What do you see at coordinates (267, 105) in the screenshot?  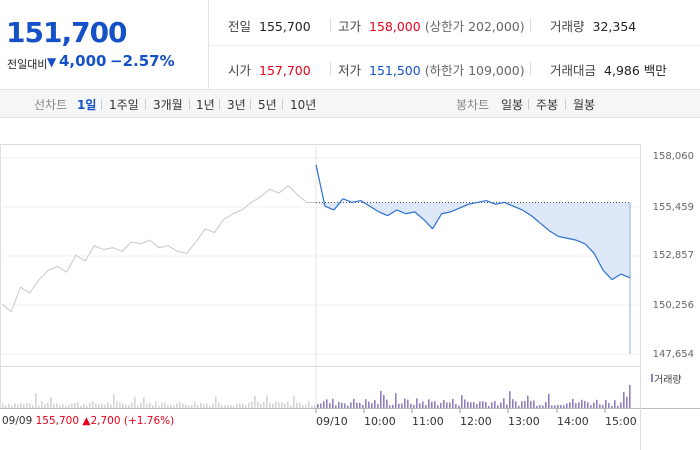 I see `tab-5-years: 5년` at bounding box center [267, 105].